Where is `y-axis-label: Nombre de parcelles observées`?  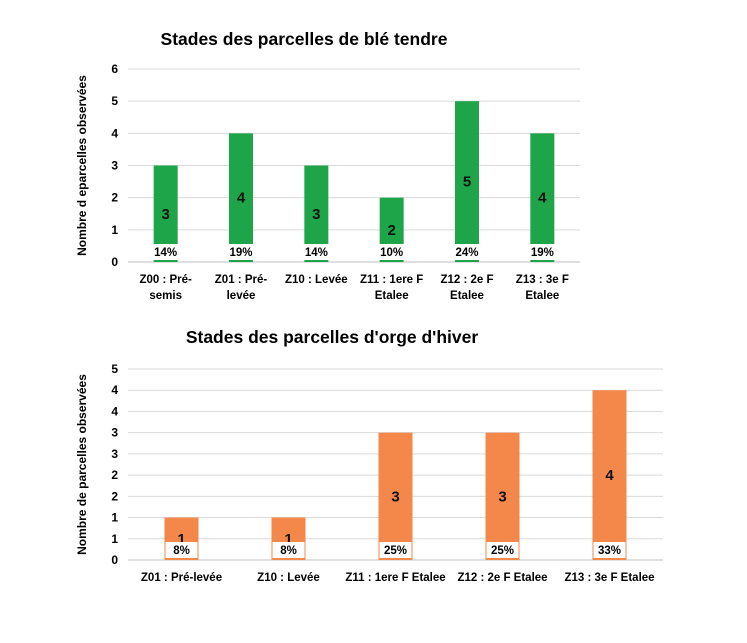
y-axis-label: Nombre de parcelles observées is located at coordinates (82, 464).